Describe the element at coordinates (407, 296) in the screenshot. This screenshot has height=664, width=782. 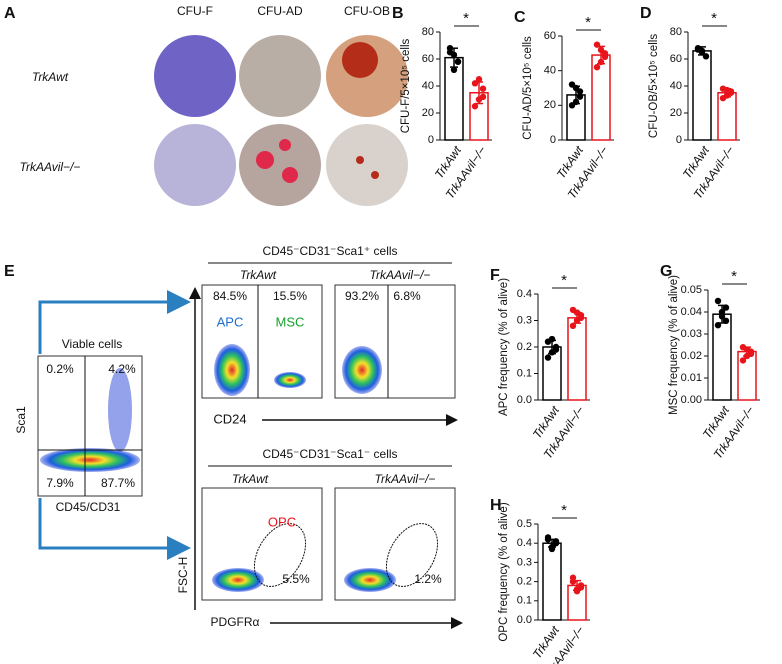
I see `gate-percent: 6.8%` at that location.